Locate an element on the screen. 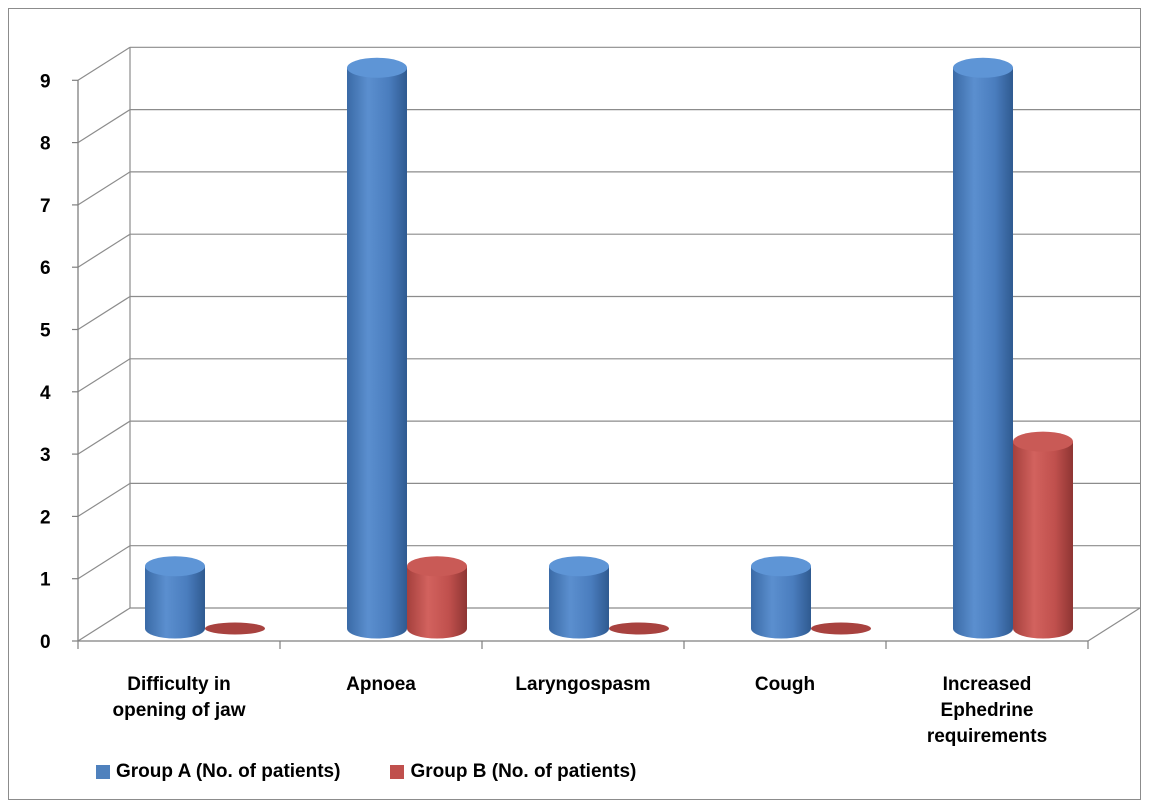  floor-left-edge is located at coordinates (104, 624).